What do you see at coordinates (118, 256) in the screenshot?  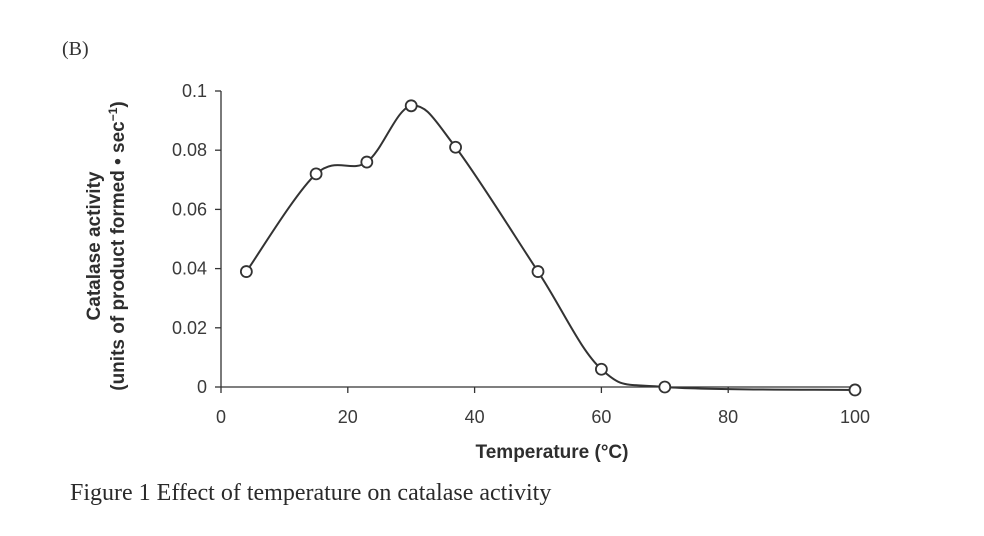 I see `y-axis-unit-text: (units of product formed • sec` at bounding box center [118, 256].